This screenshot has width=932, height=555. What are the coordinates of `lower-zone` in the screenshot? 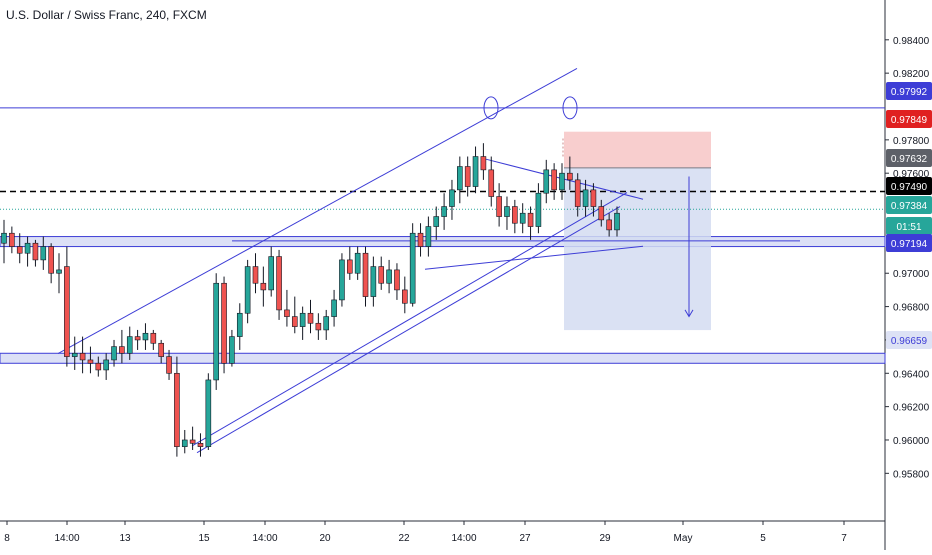 It's located at (443, 358).